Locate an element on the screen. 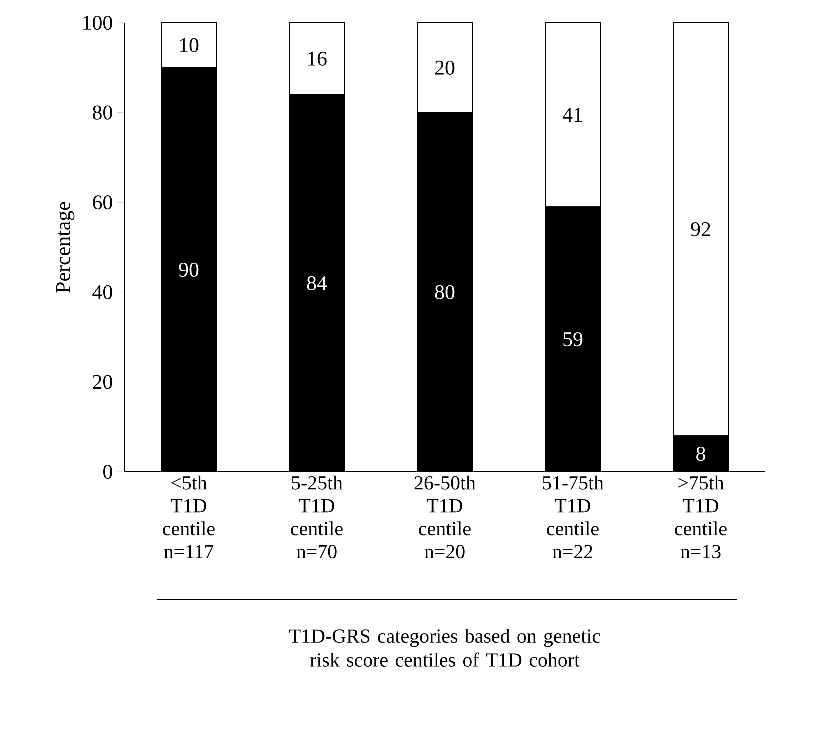 The height and width of the screenshot is (738, 823). y-axis-title: Percentage is located at coordinates (65, 247).